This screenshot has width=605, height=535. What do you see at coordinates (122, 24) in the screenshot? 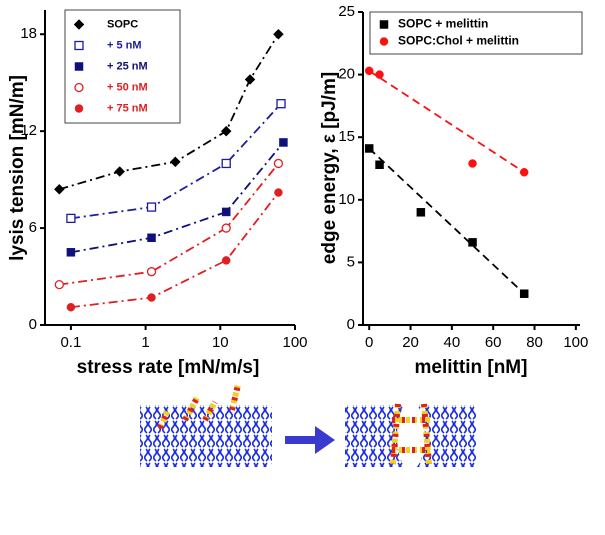
I see `legend-label: SOPC` at bounding box center [122, 24].